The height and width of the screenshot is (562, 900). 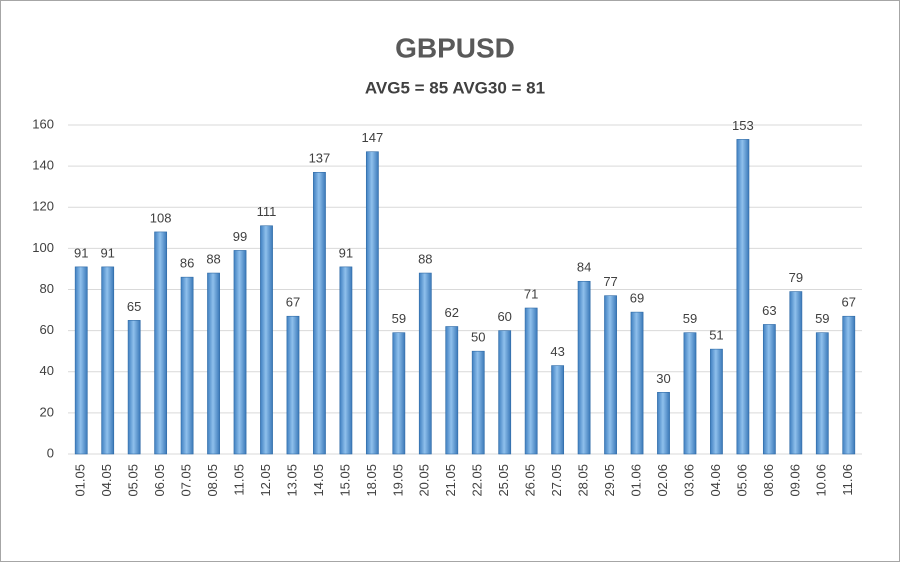 What do you see at coordinates (265, 480) in the screenshot?
I see `x-tick-label: 12.05` at bounding box center [265, 480].